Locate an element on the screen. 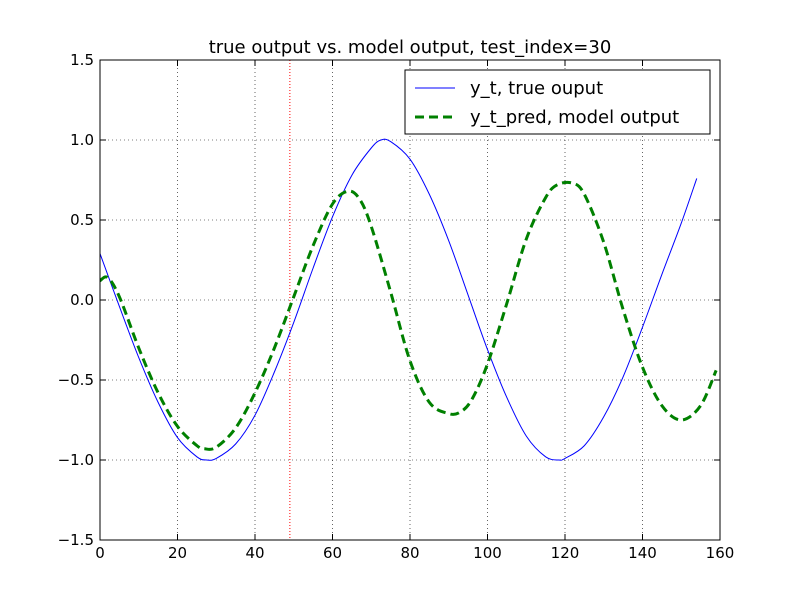  y-tick-label: 1.0 is located at coordinates (82, 140).